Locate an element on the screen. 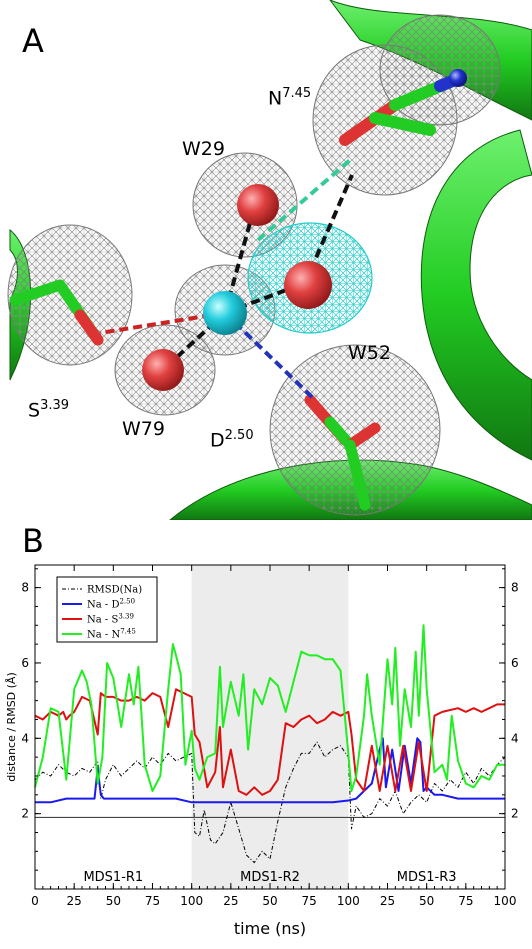 Image resolution: width=532 pixels, height=949 pixels. segment-label: MDS1-R2 is located at coordinates (270, 877).